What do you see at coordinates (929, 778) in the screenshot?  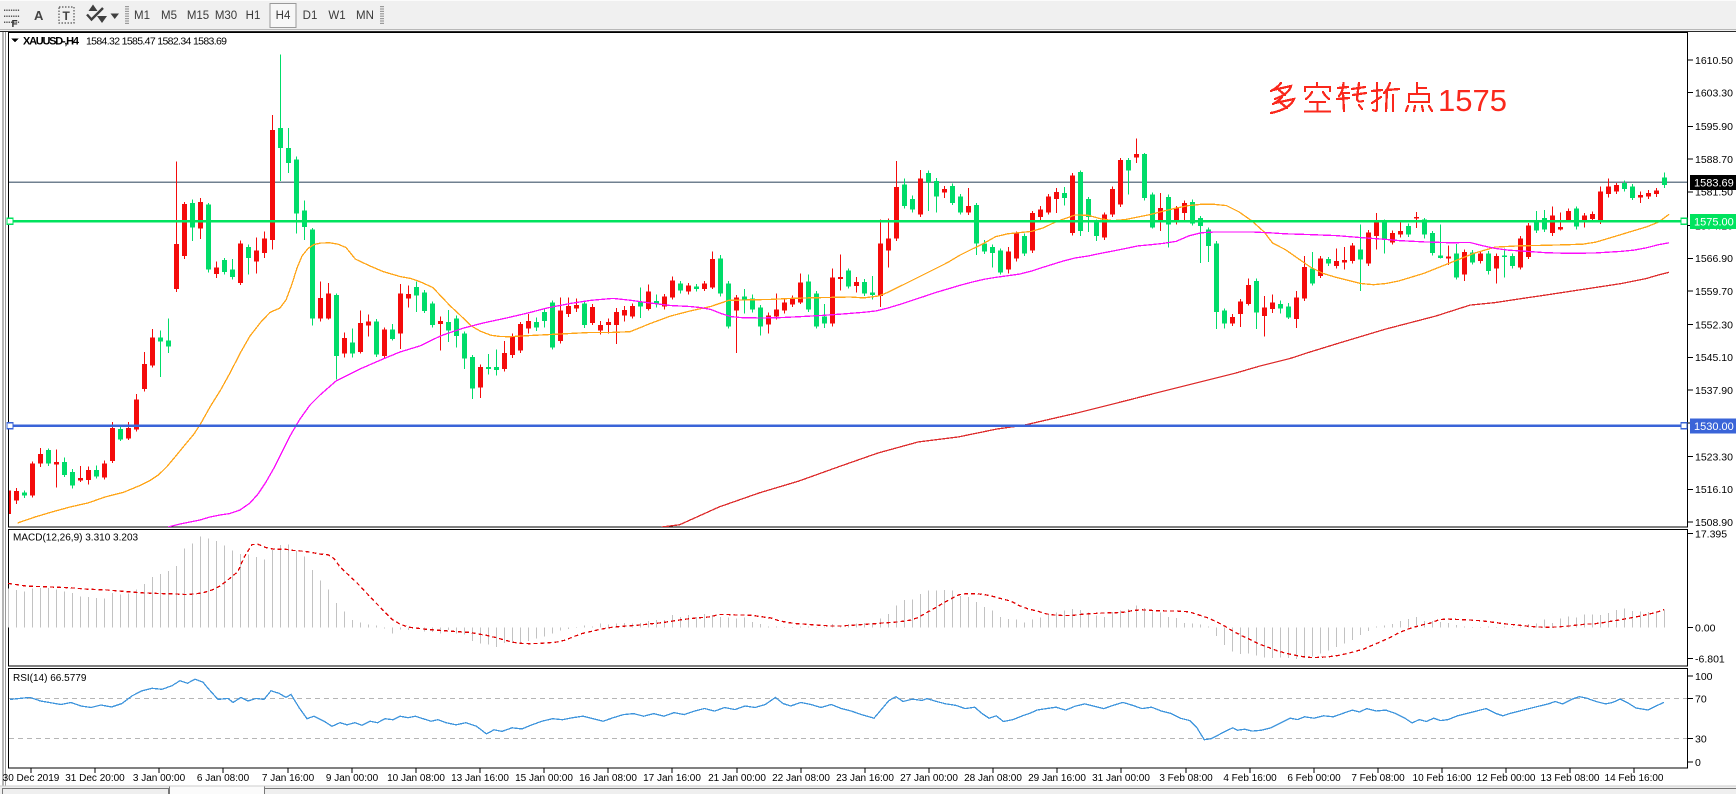 I see `svg-text: 27 Jan 00:00` at bounding box center [929, 778].